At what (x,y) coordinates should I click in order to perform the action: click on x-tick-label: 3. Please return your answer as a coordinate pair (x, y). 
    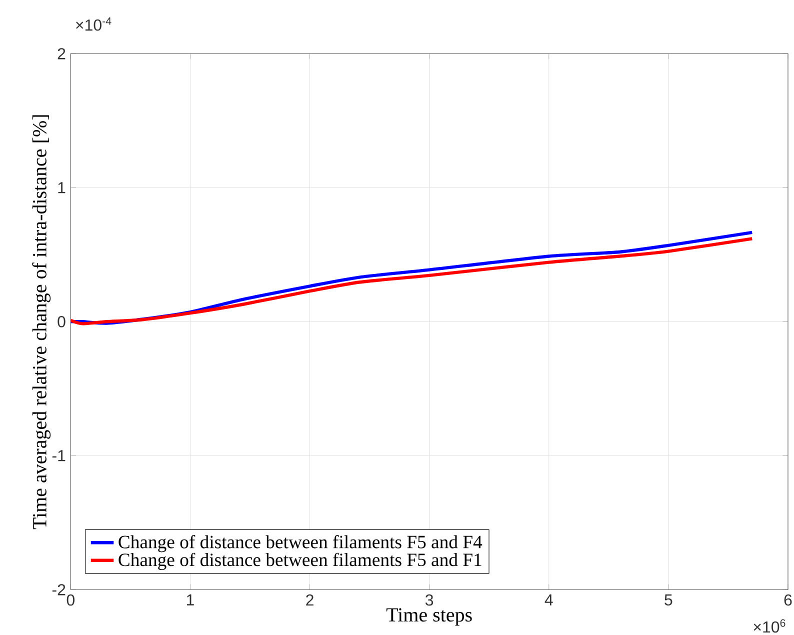
    Looking at the image, I should click on (429, 600).